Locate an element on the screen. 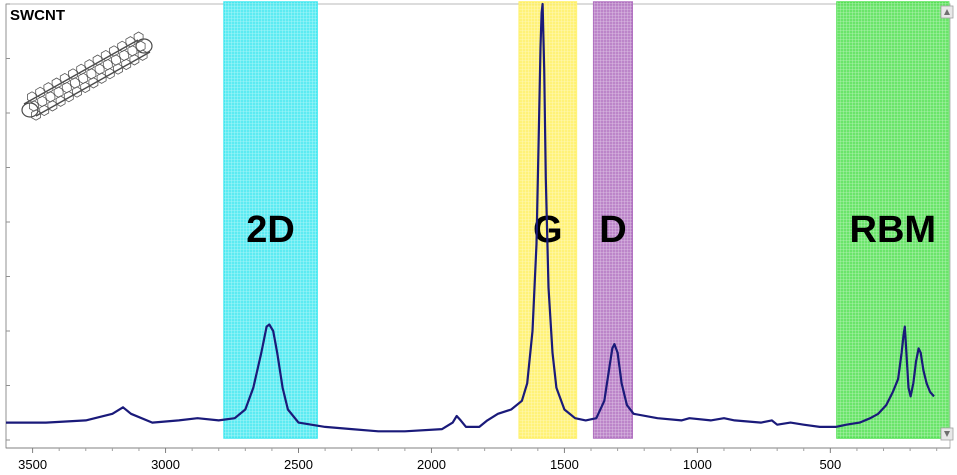 This screenshot has height=475, width=957. scroll-down-arrow is located at coordinates (947, 434).